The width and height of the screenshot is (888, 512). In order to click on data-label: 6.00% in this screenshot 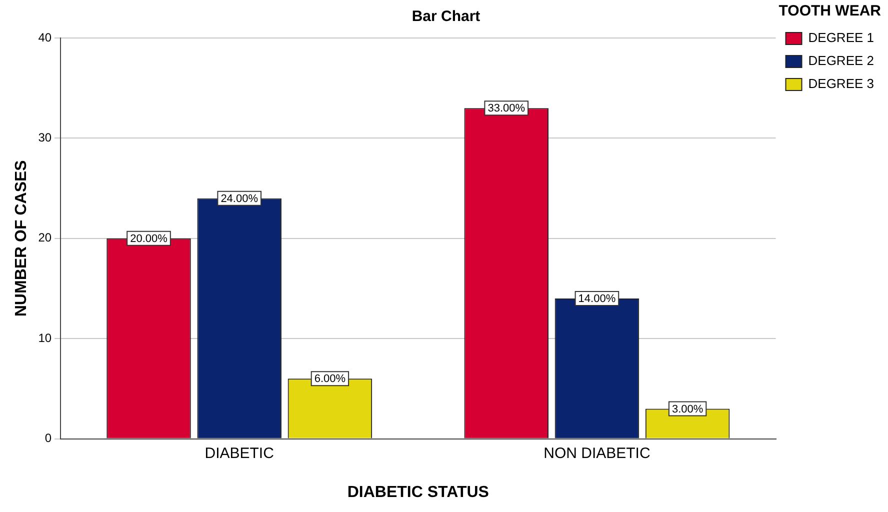, I will do `click(330, 379)`.